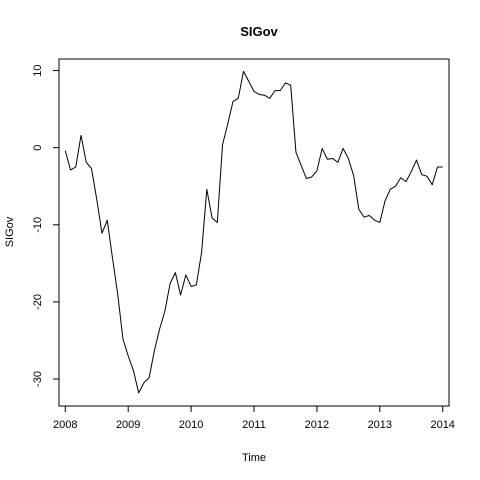 This screenshot has width=480, height=480. What do you see at coordinates (254, 425) in the screenshot?
I see `x-tick-label: 2011` at bounding box center [254, 425].